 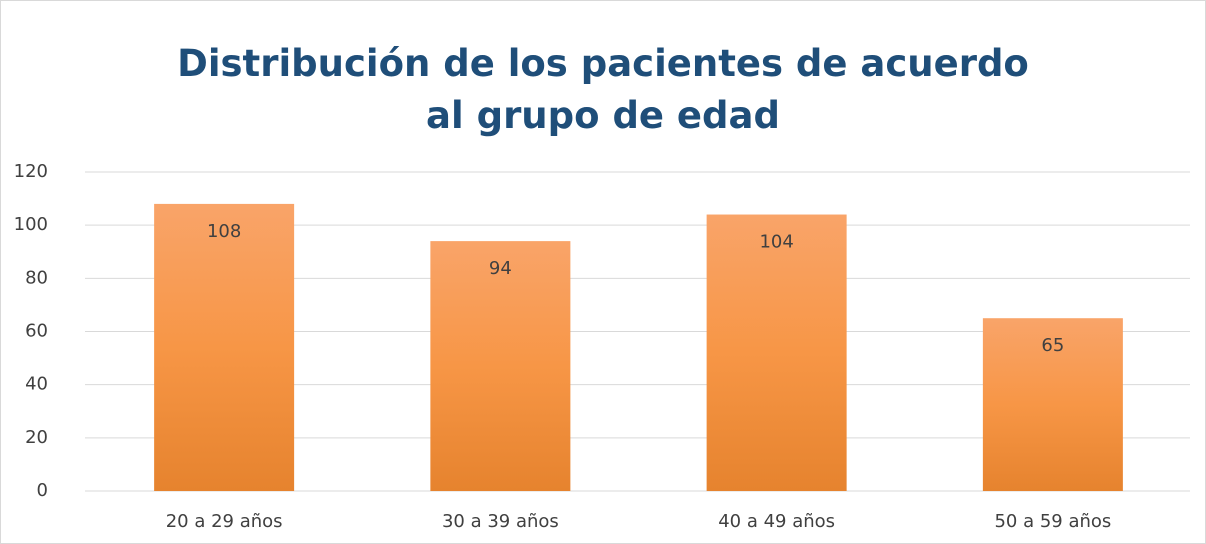 What do you see at coordinates (42, 490) in the screenshot?
I see `y-tick-label: 0` at bounding box center [42, 490].